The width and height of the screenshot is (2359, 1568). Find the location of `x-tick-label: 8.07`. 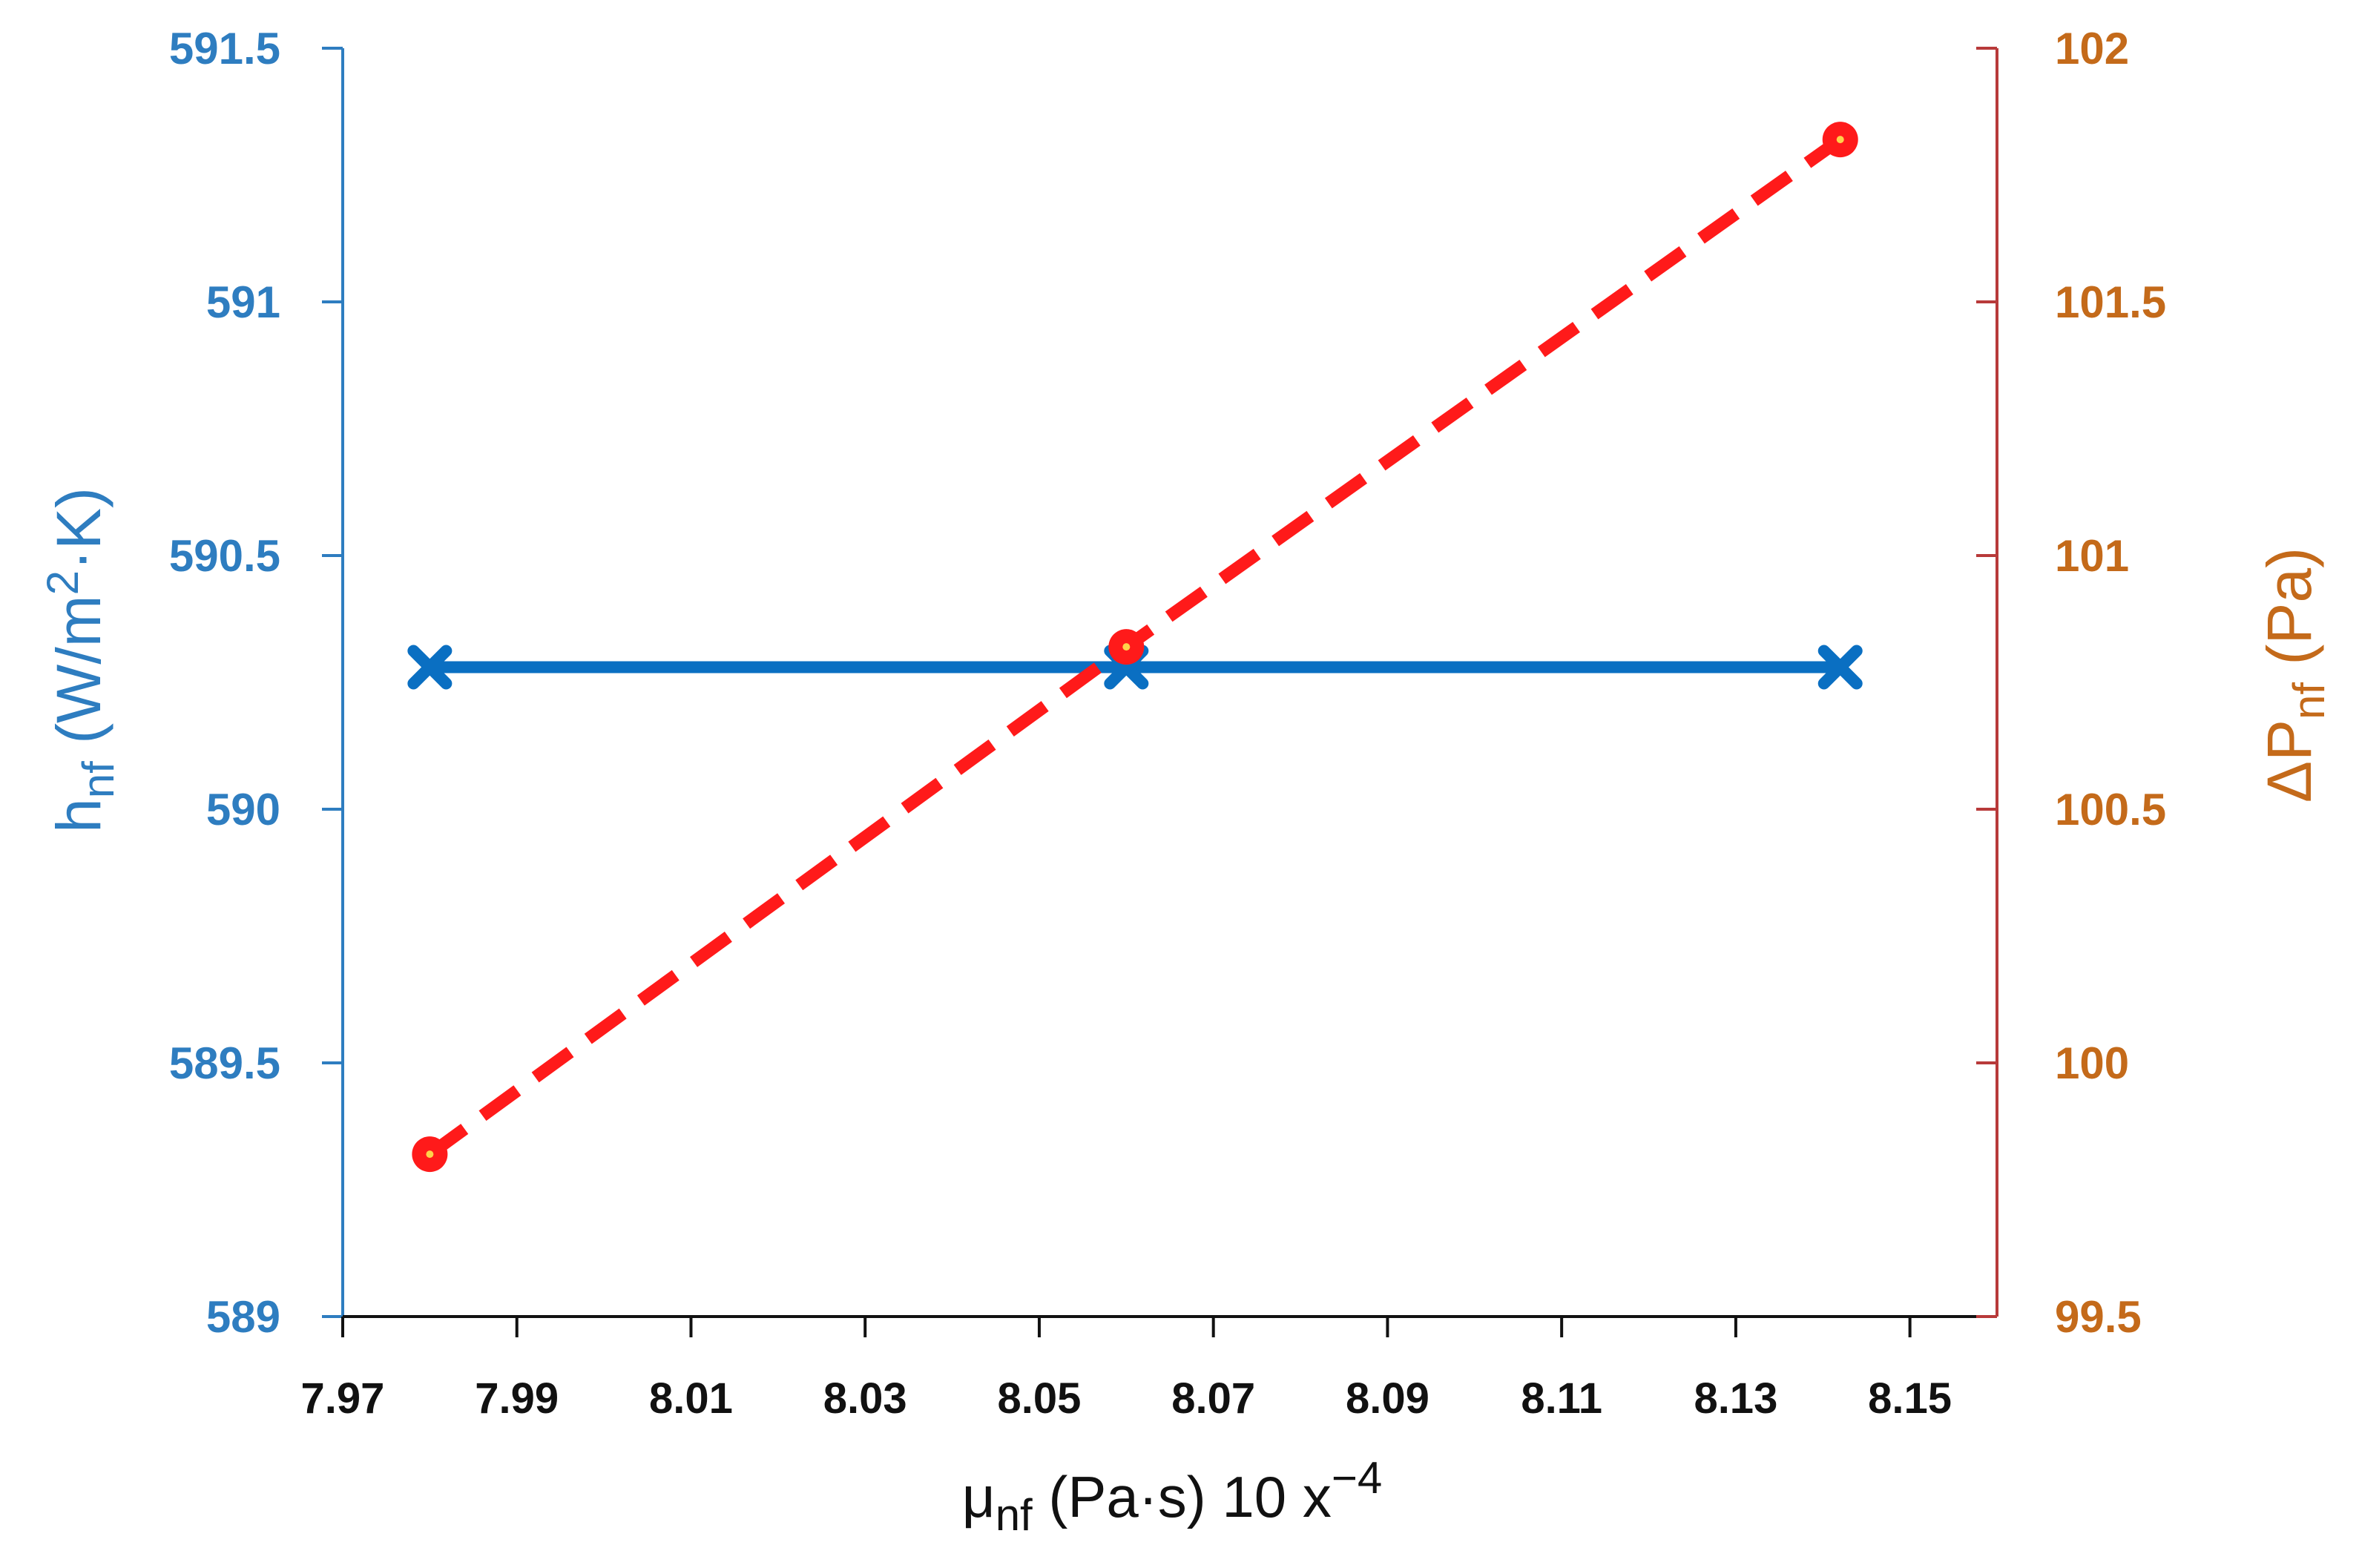

x-tick-label: 8.07 is located at coordinates (1213, 1398).